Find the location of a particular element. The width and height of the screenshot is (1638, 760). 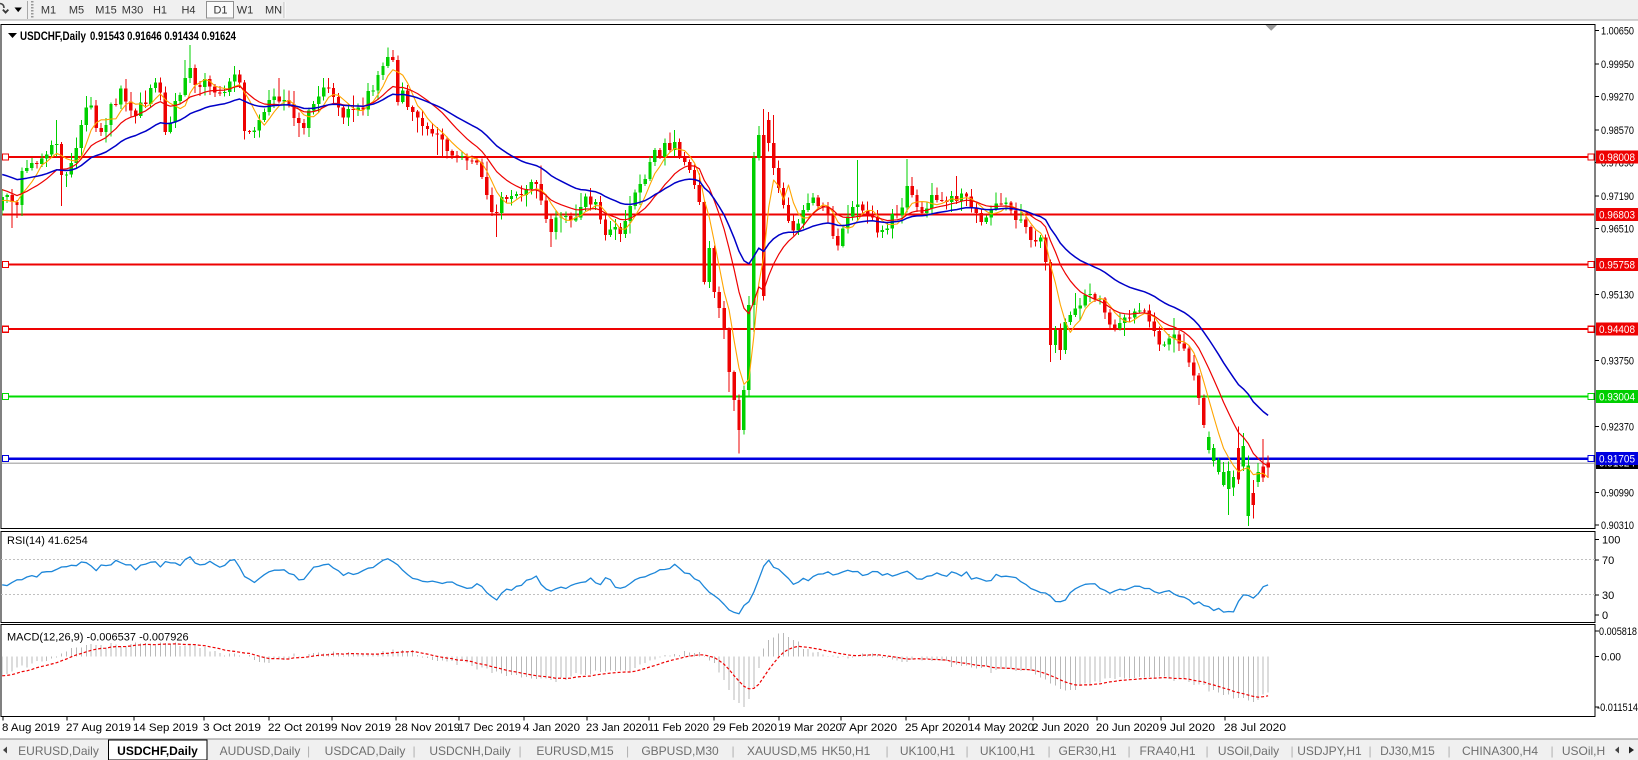

svg-text: FRA40,H1 is located at coordinates (1167, 751).